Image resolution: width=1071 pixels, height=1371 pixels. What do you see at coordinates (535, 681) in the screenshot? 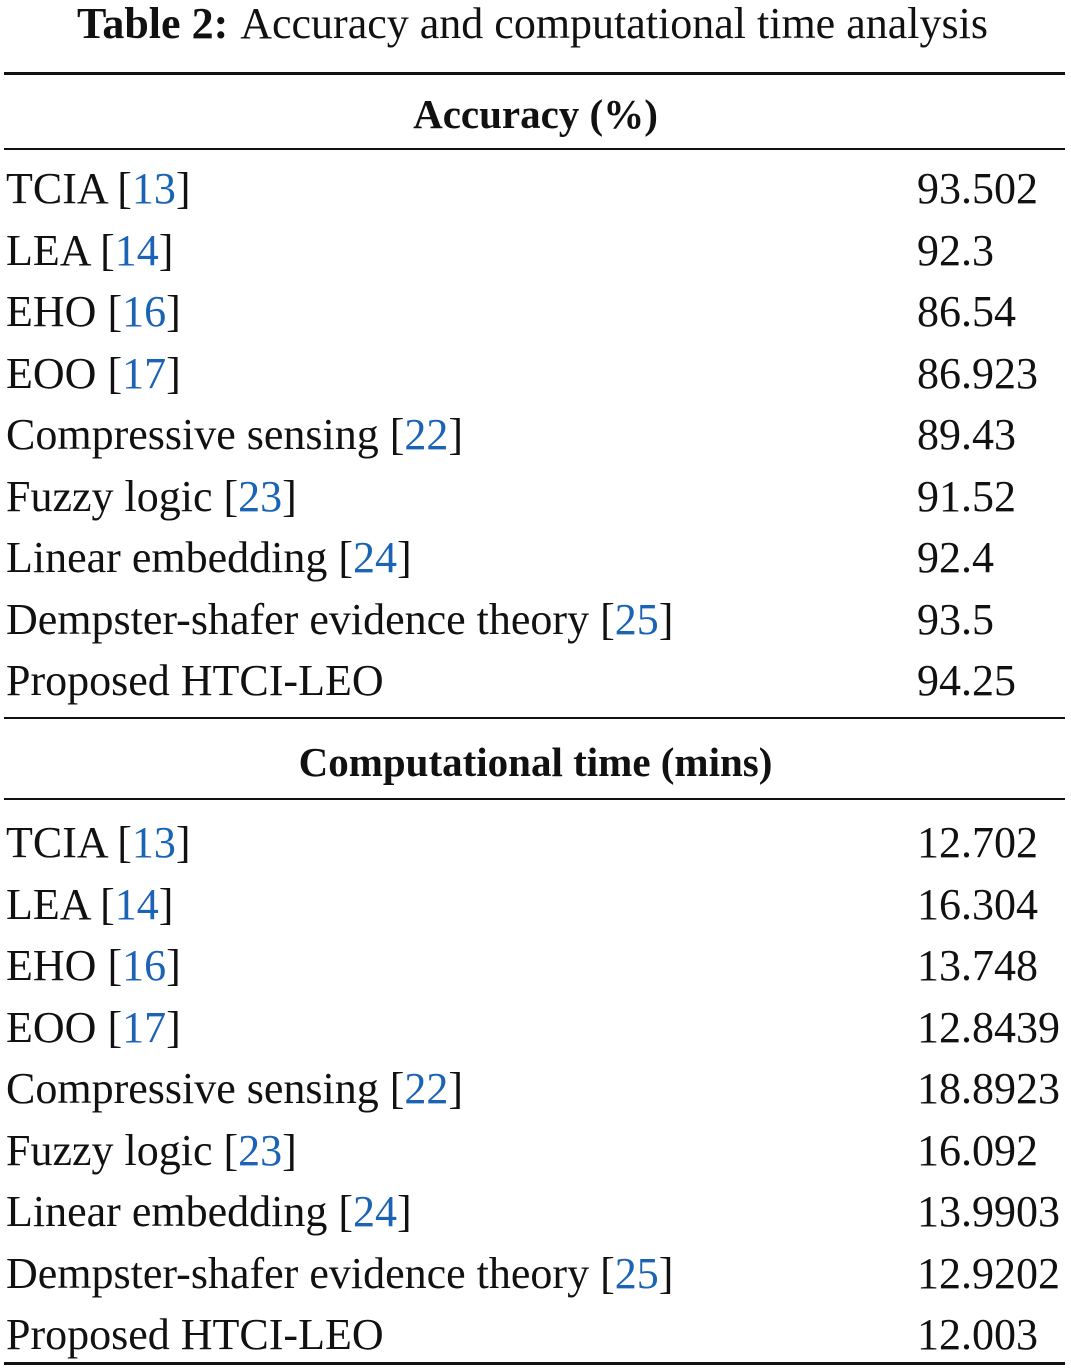
I see `table-row: Proposed HTCI-LEO 94.25` at bounding box center [535, 681].